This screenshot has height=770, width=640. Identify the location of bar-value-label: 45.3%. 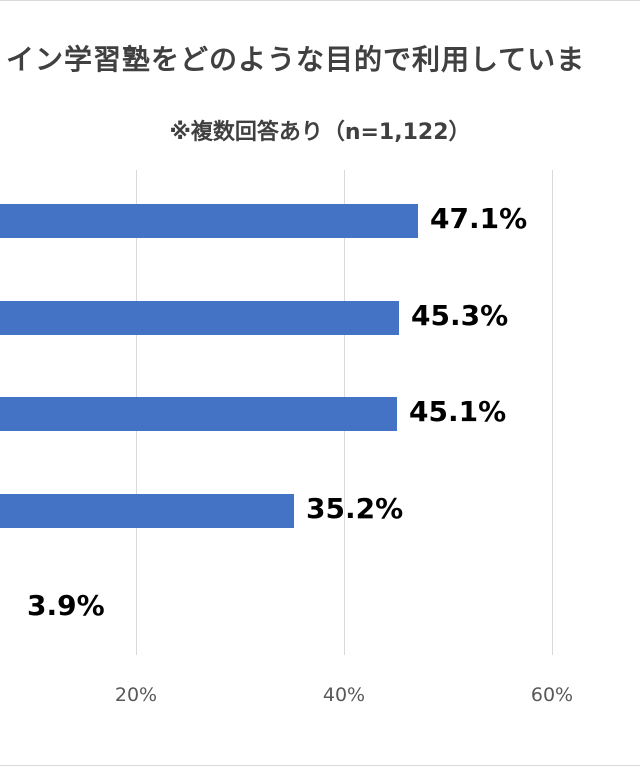
(460, 315).